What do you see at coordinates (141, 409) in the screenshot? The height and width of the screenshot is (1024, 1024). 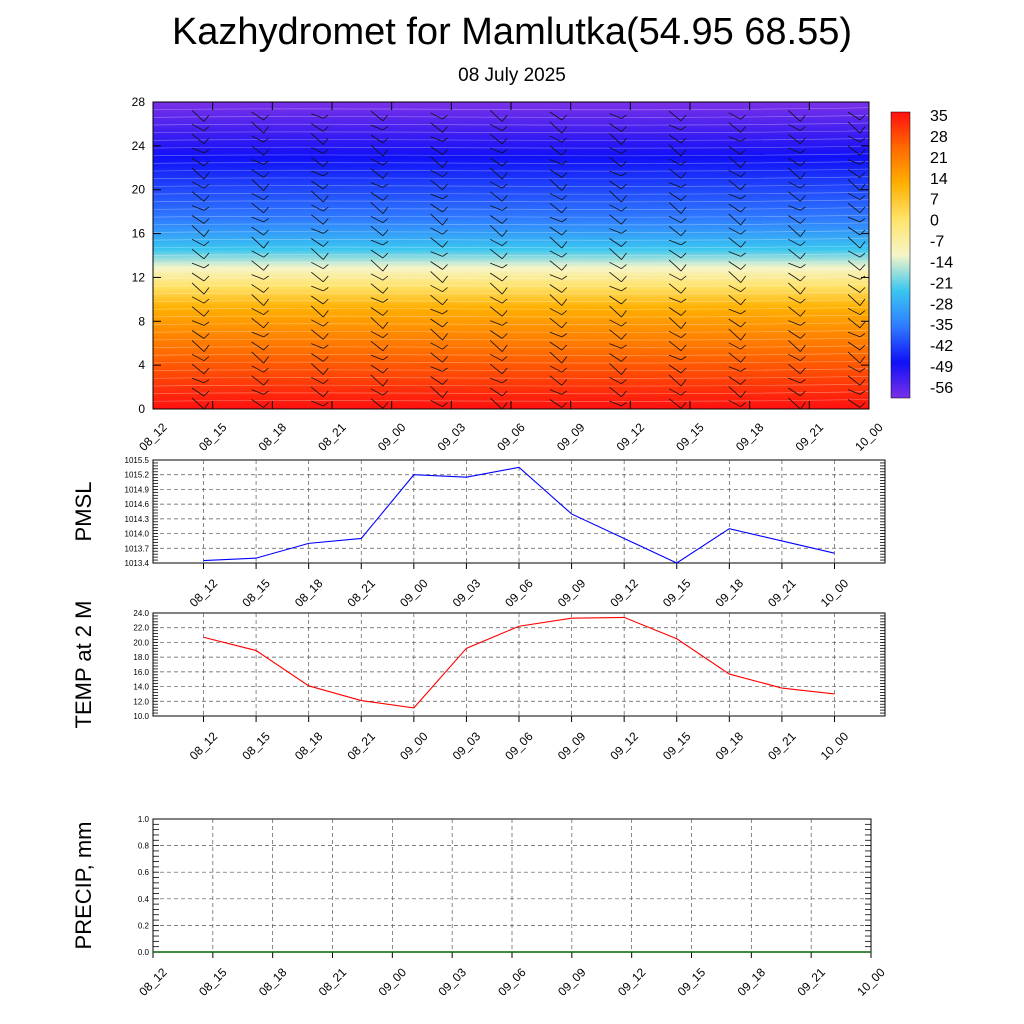 I see `heatmap-y-tick-label: 0` at bounding box center [141, 409].